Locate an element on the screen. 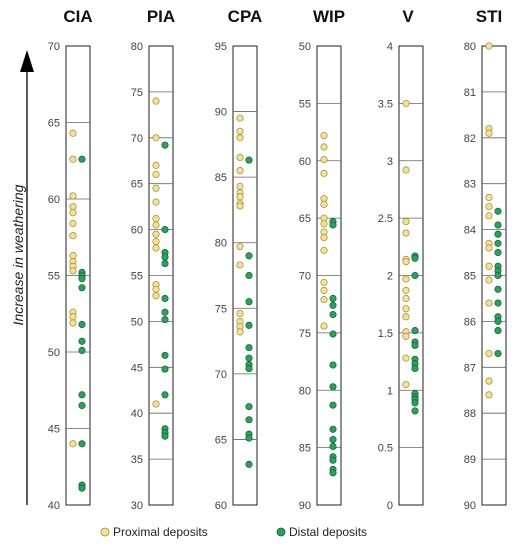  tick-label-wip: 55 is located at coordinates (305, 104).